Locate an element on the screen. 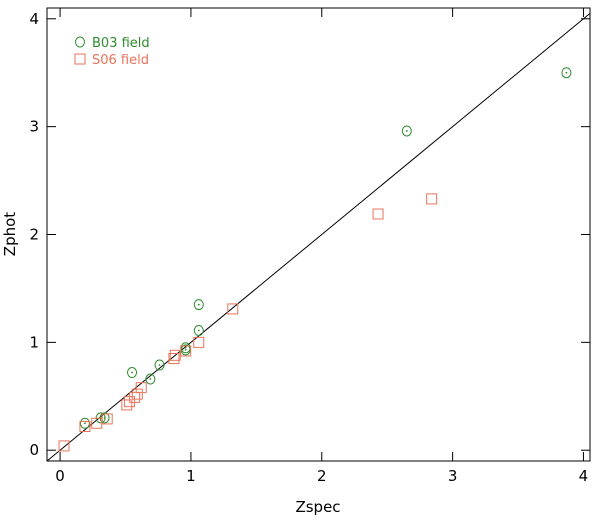 Image resolution: width=600 pixels, height=522 pixels. y-tick-label: 0 is located at coordinates (34, 450).